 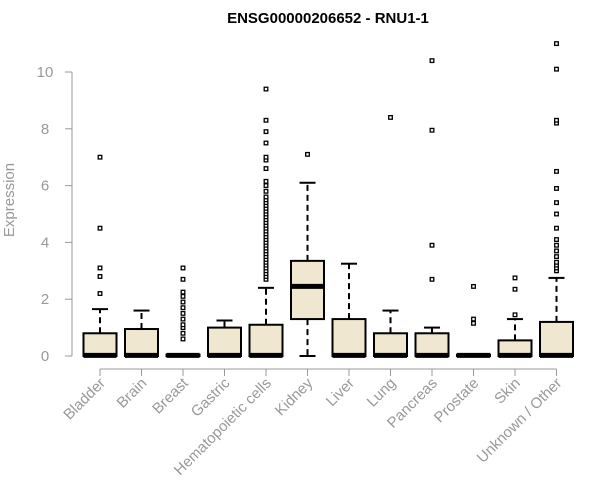 What do you see at coordinates (340, 392) in the screenshot?
I see `x-tick-label: Liver` at bounding box center [340, 392].